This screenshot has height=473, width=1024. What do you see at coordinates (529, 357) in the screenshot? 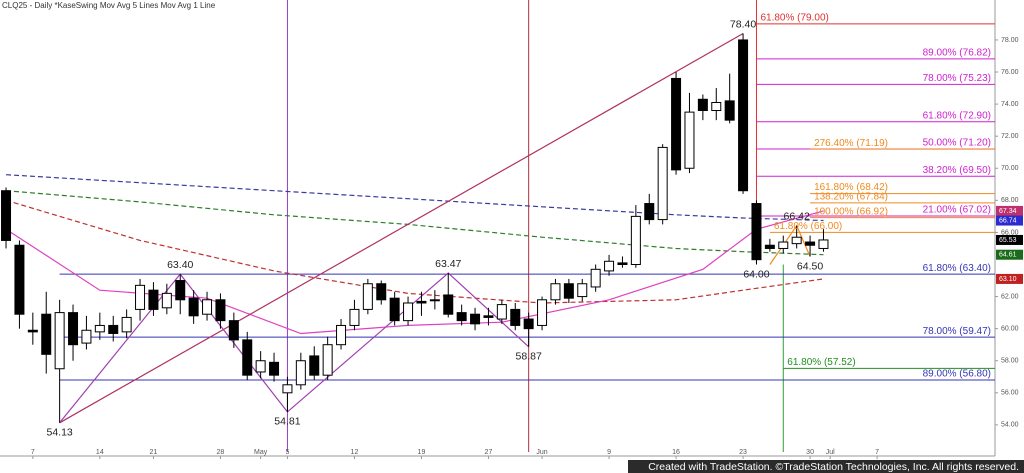
I see `swing-label: 58.87` at bounding box center [529, 357].